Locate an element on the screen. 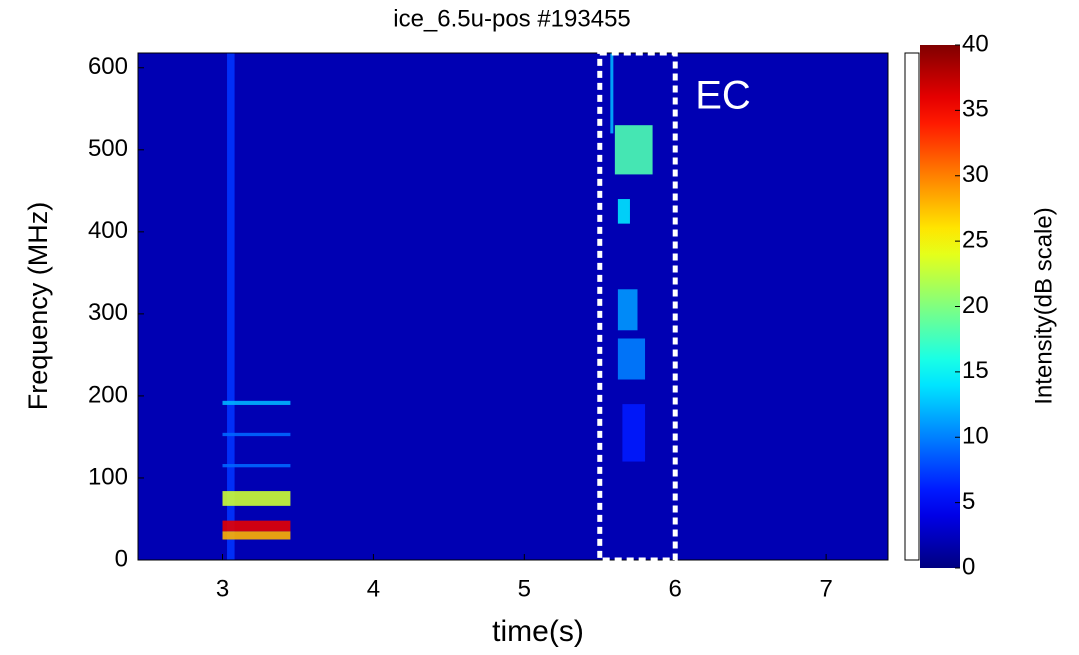 The width and height of the screenshot is (1079, 655). y-axis-label: Frequency (MHz) is located at coordinates (38, 306).